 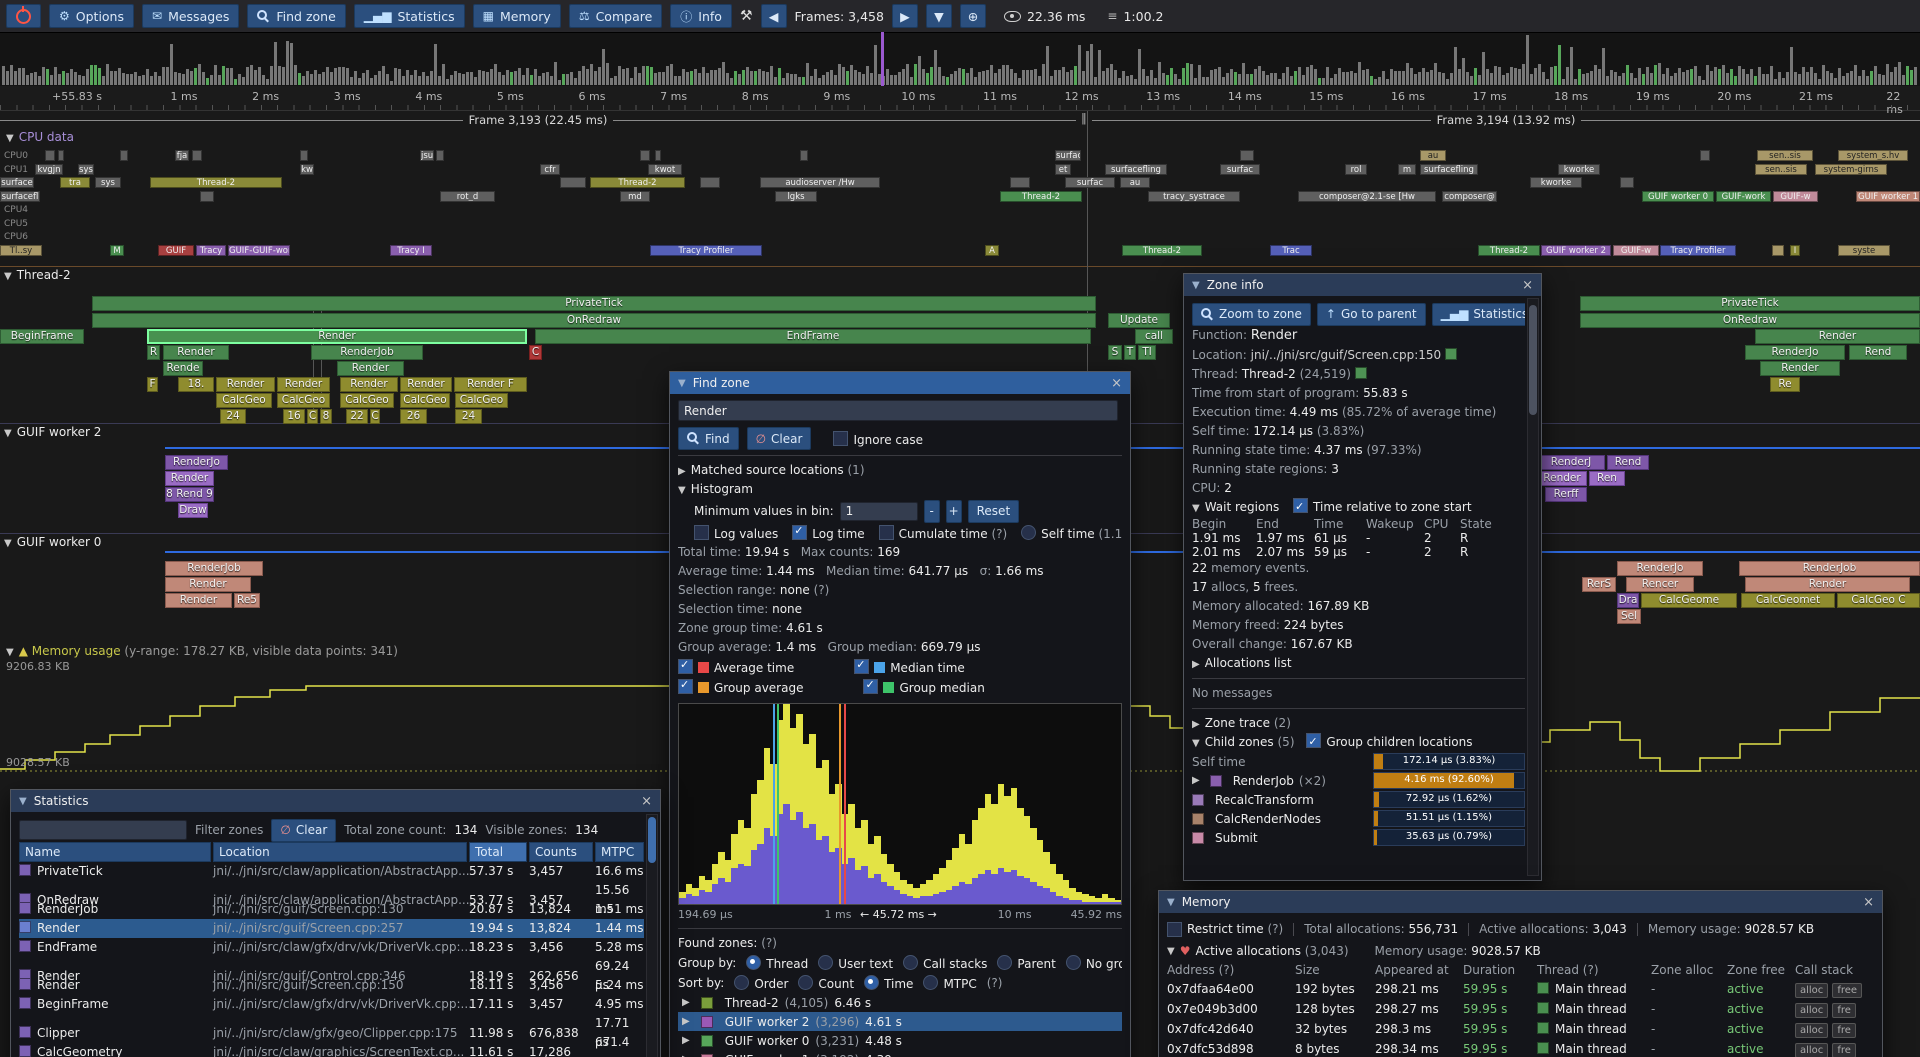 I want to click on column-header: Begin, so click(x=1209, y=524).